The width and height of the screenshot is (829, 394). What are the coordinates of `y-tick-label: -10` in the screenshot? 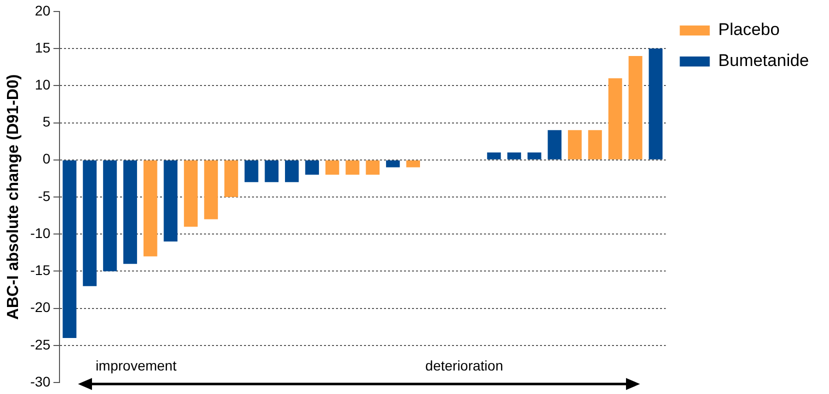 It's located at (40, 232).